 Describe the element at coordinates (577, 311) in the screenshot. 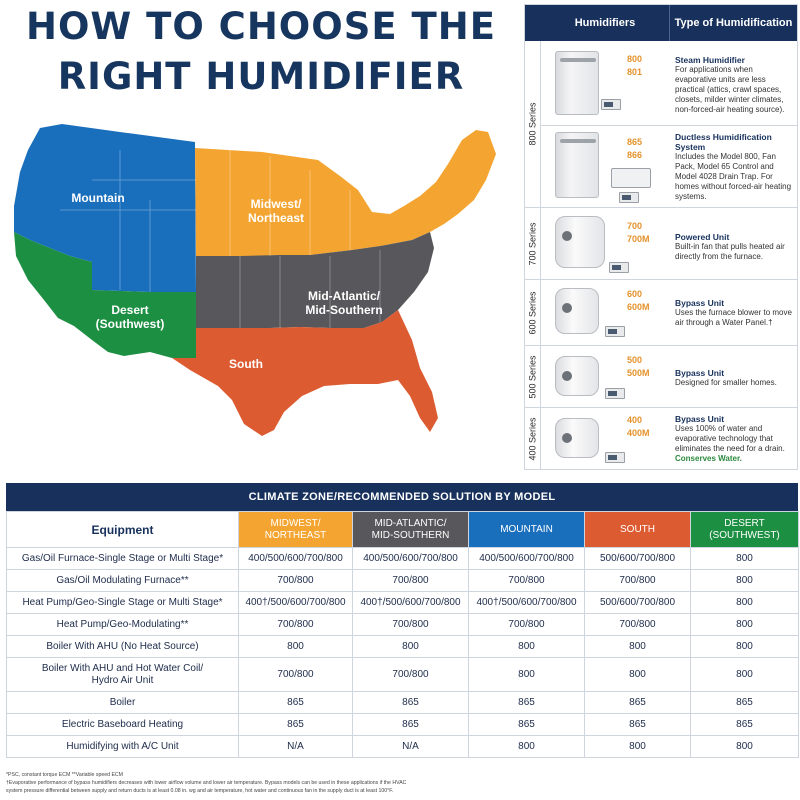

I see `bypass-unit-600-image` at that location.